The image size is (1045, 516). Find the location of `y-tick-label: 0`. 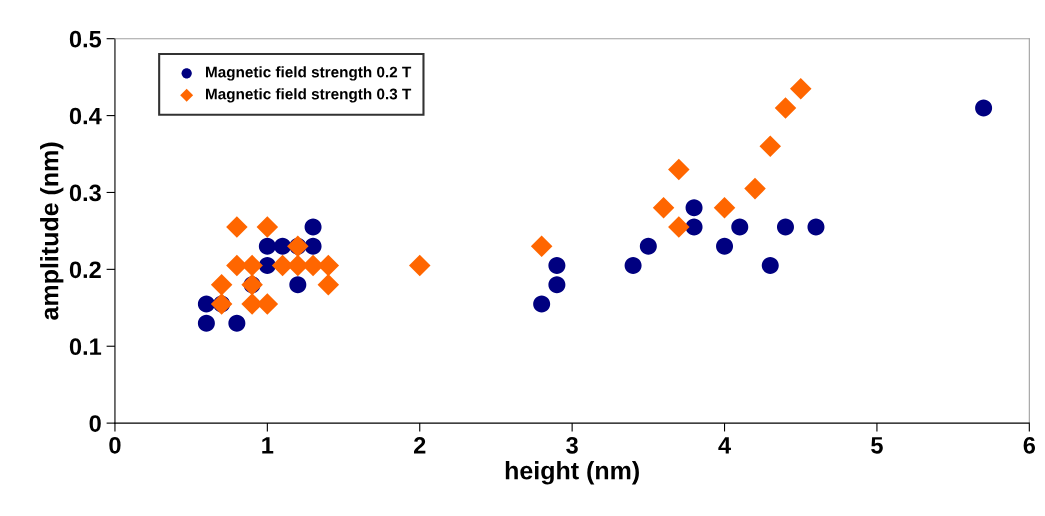

y-tick-label: 0 is located at coordinates (95, 423).